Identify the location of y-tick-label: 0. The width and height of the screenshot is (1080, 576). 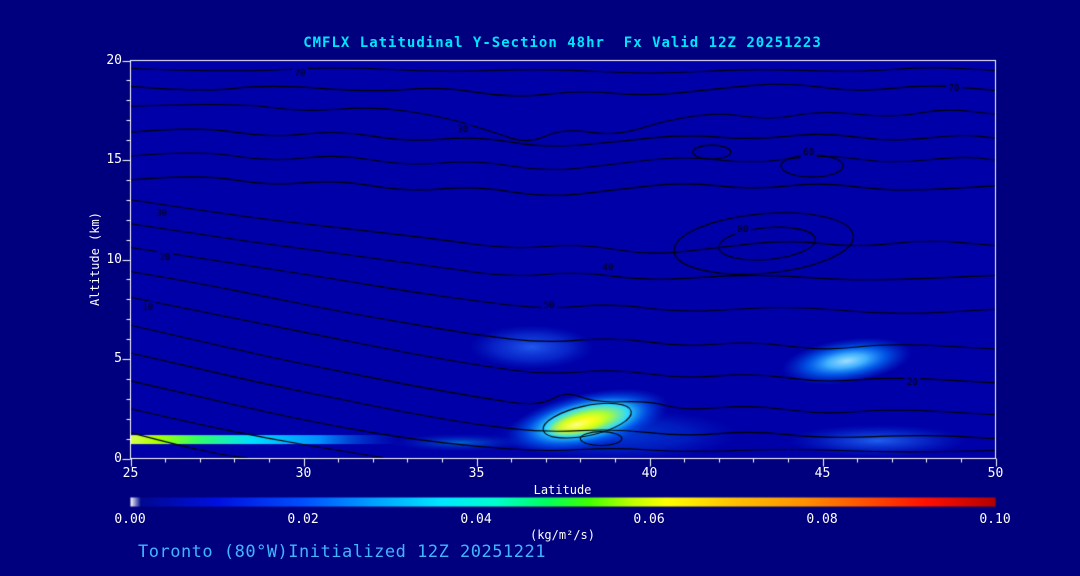
(118, 458).